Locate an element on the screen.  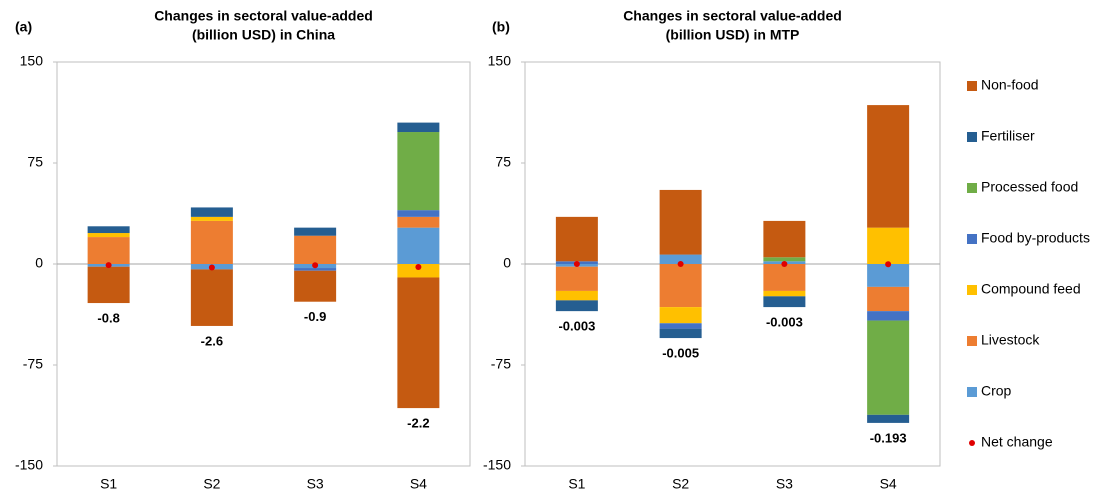
legend-label: Crop is located at coordinates (996, 391).